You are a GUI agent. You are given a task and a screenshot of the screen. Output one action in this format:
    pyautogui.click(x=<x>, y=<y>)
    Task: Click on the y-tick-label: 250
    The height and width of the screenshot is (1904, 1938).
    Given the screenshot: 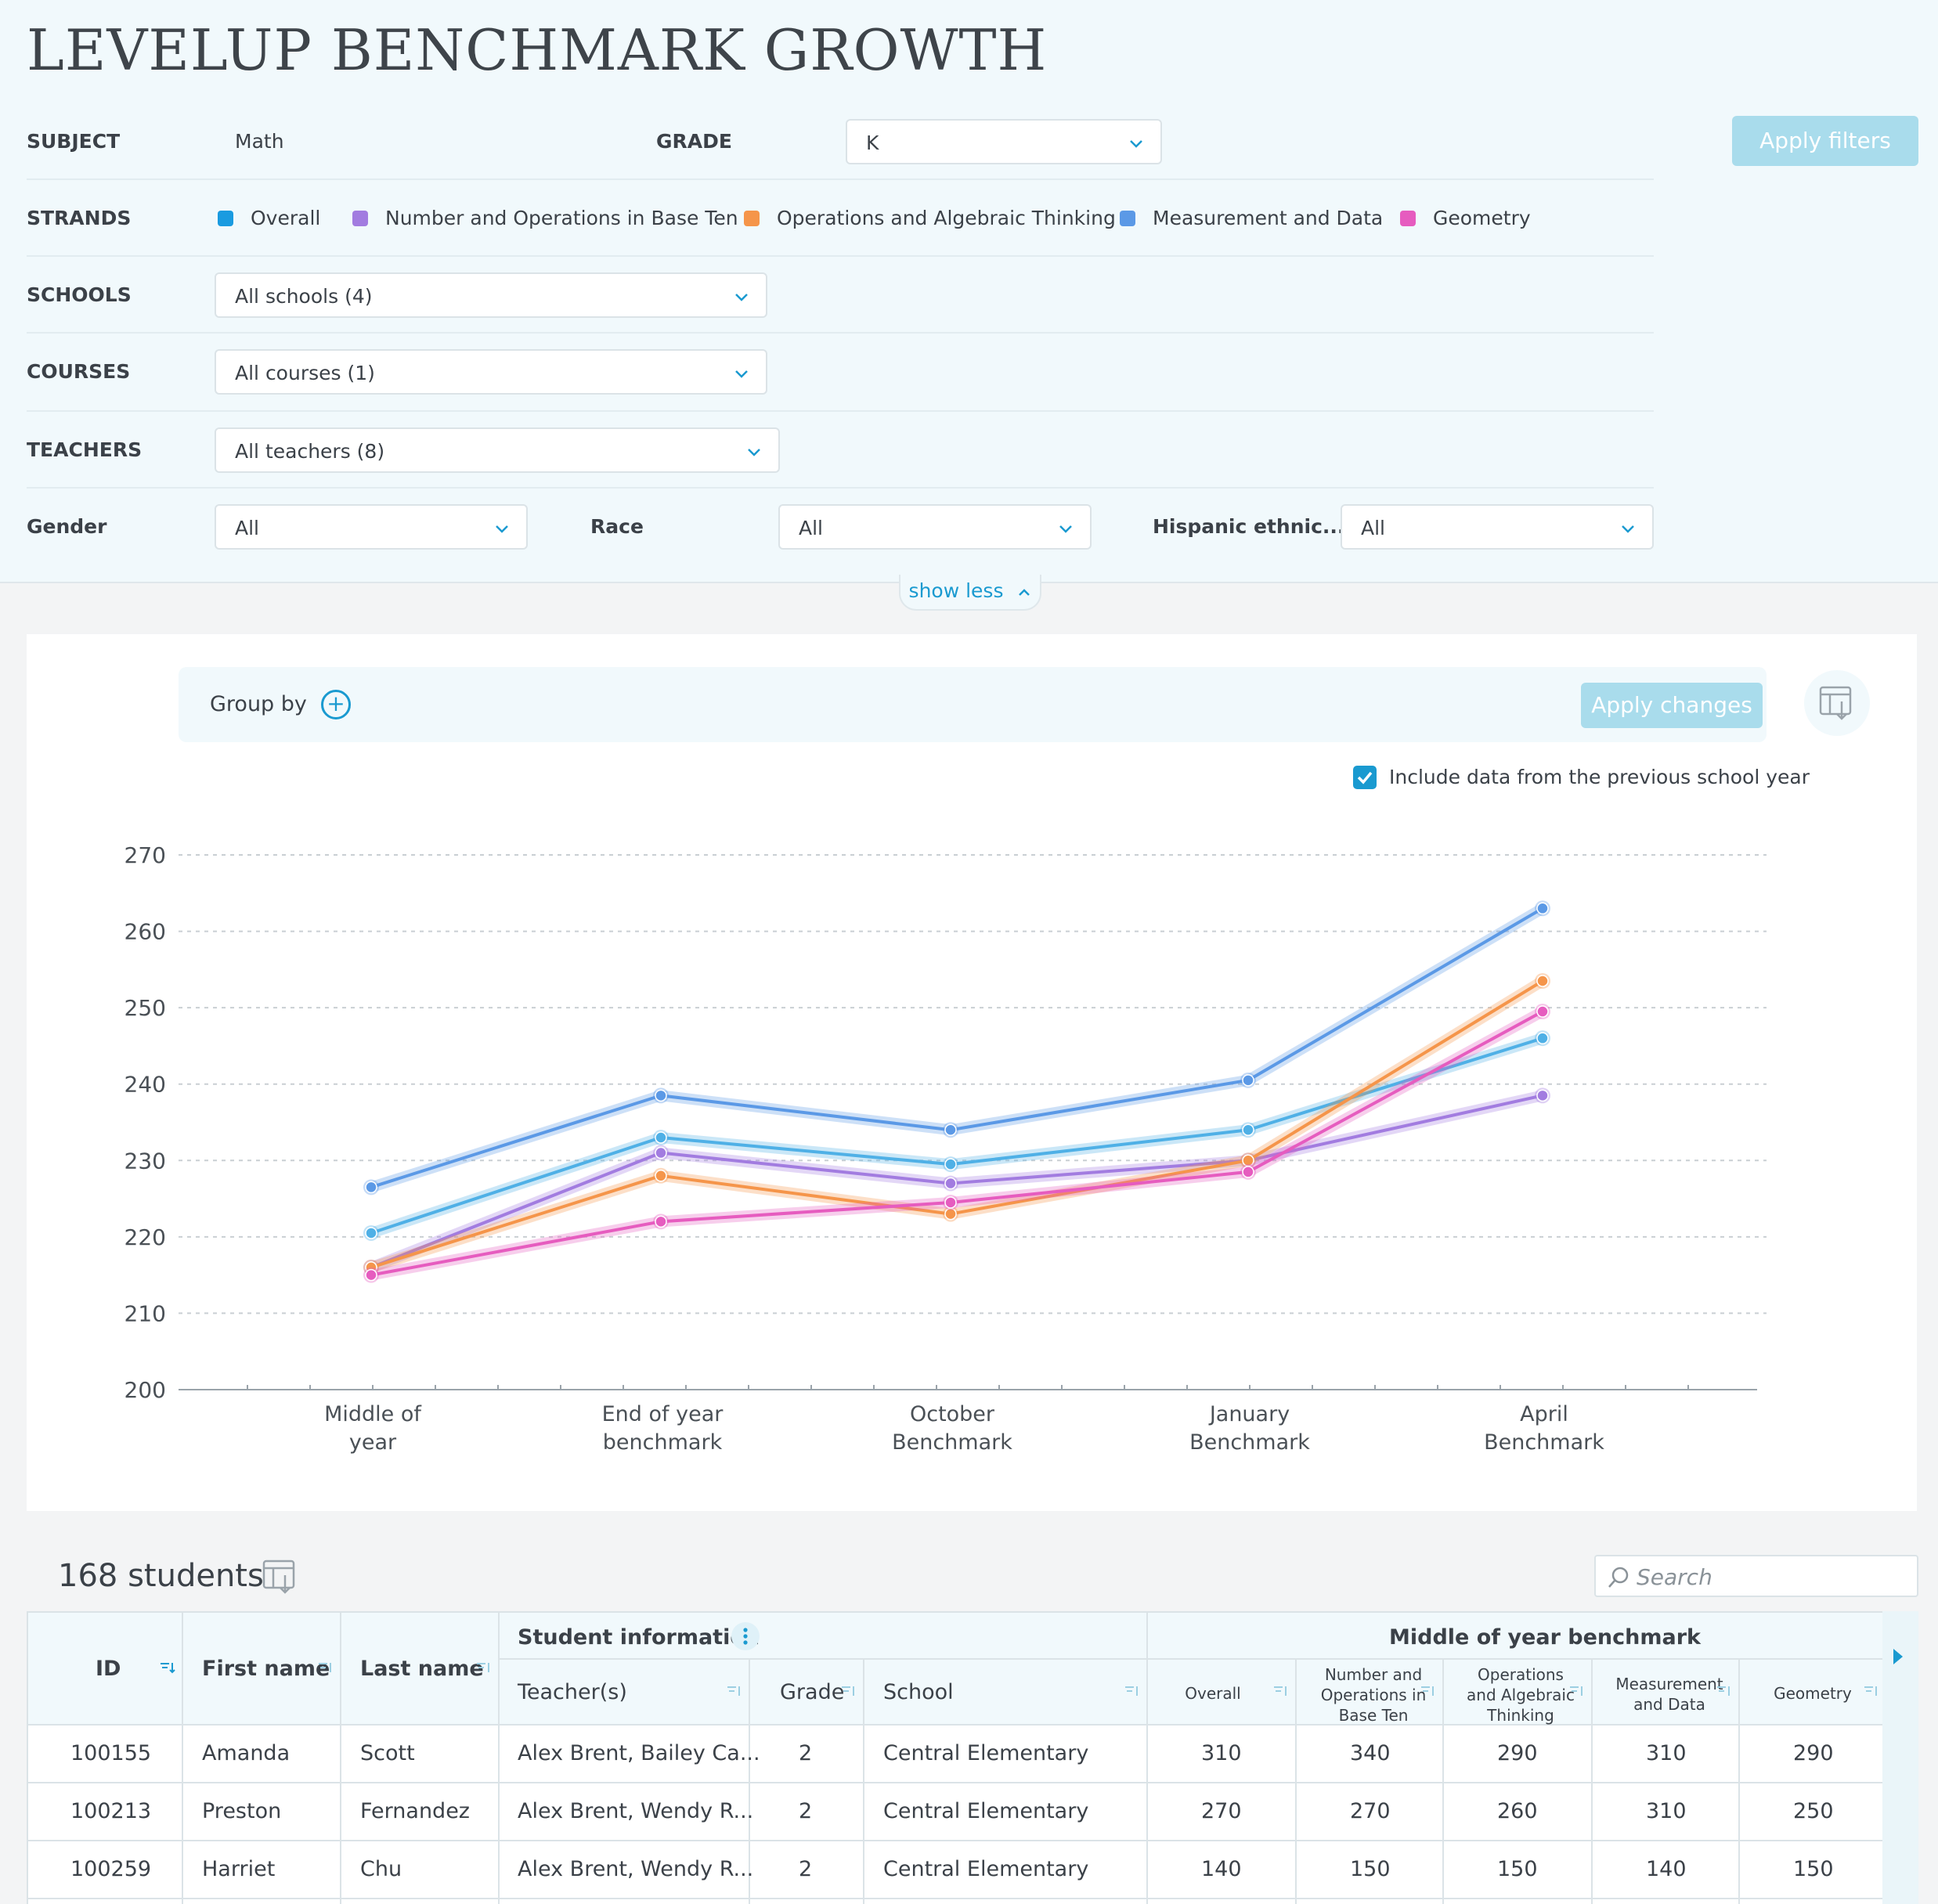 What is the action you would take?
    pyautogui.click(x=146, y=1008)
    